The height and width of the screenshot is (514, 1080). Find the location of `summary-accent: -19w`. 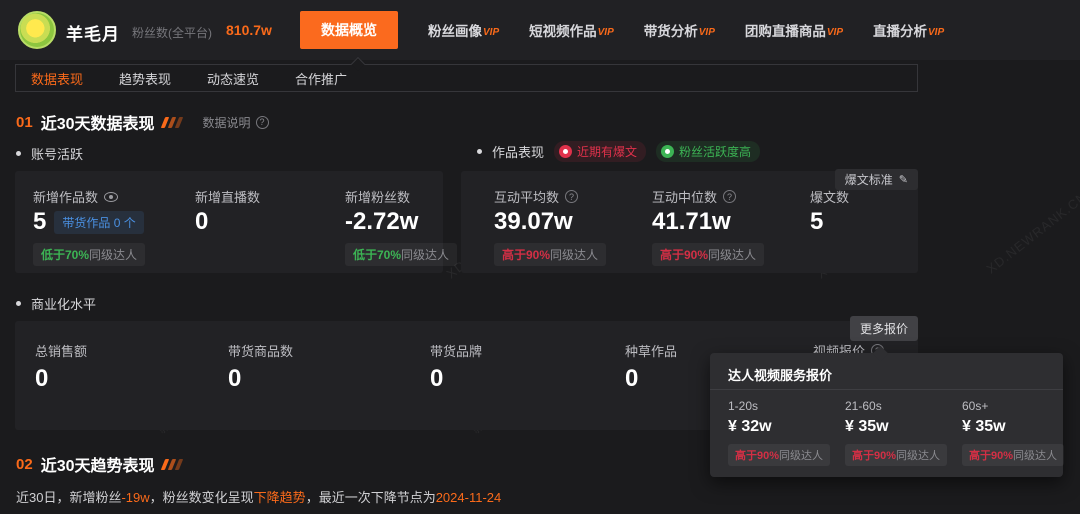

summary-accent: -19w is located at coordinates (135, 497).